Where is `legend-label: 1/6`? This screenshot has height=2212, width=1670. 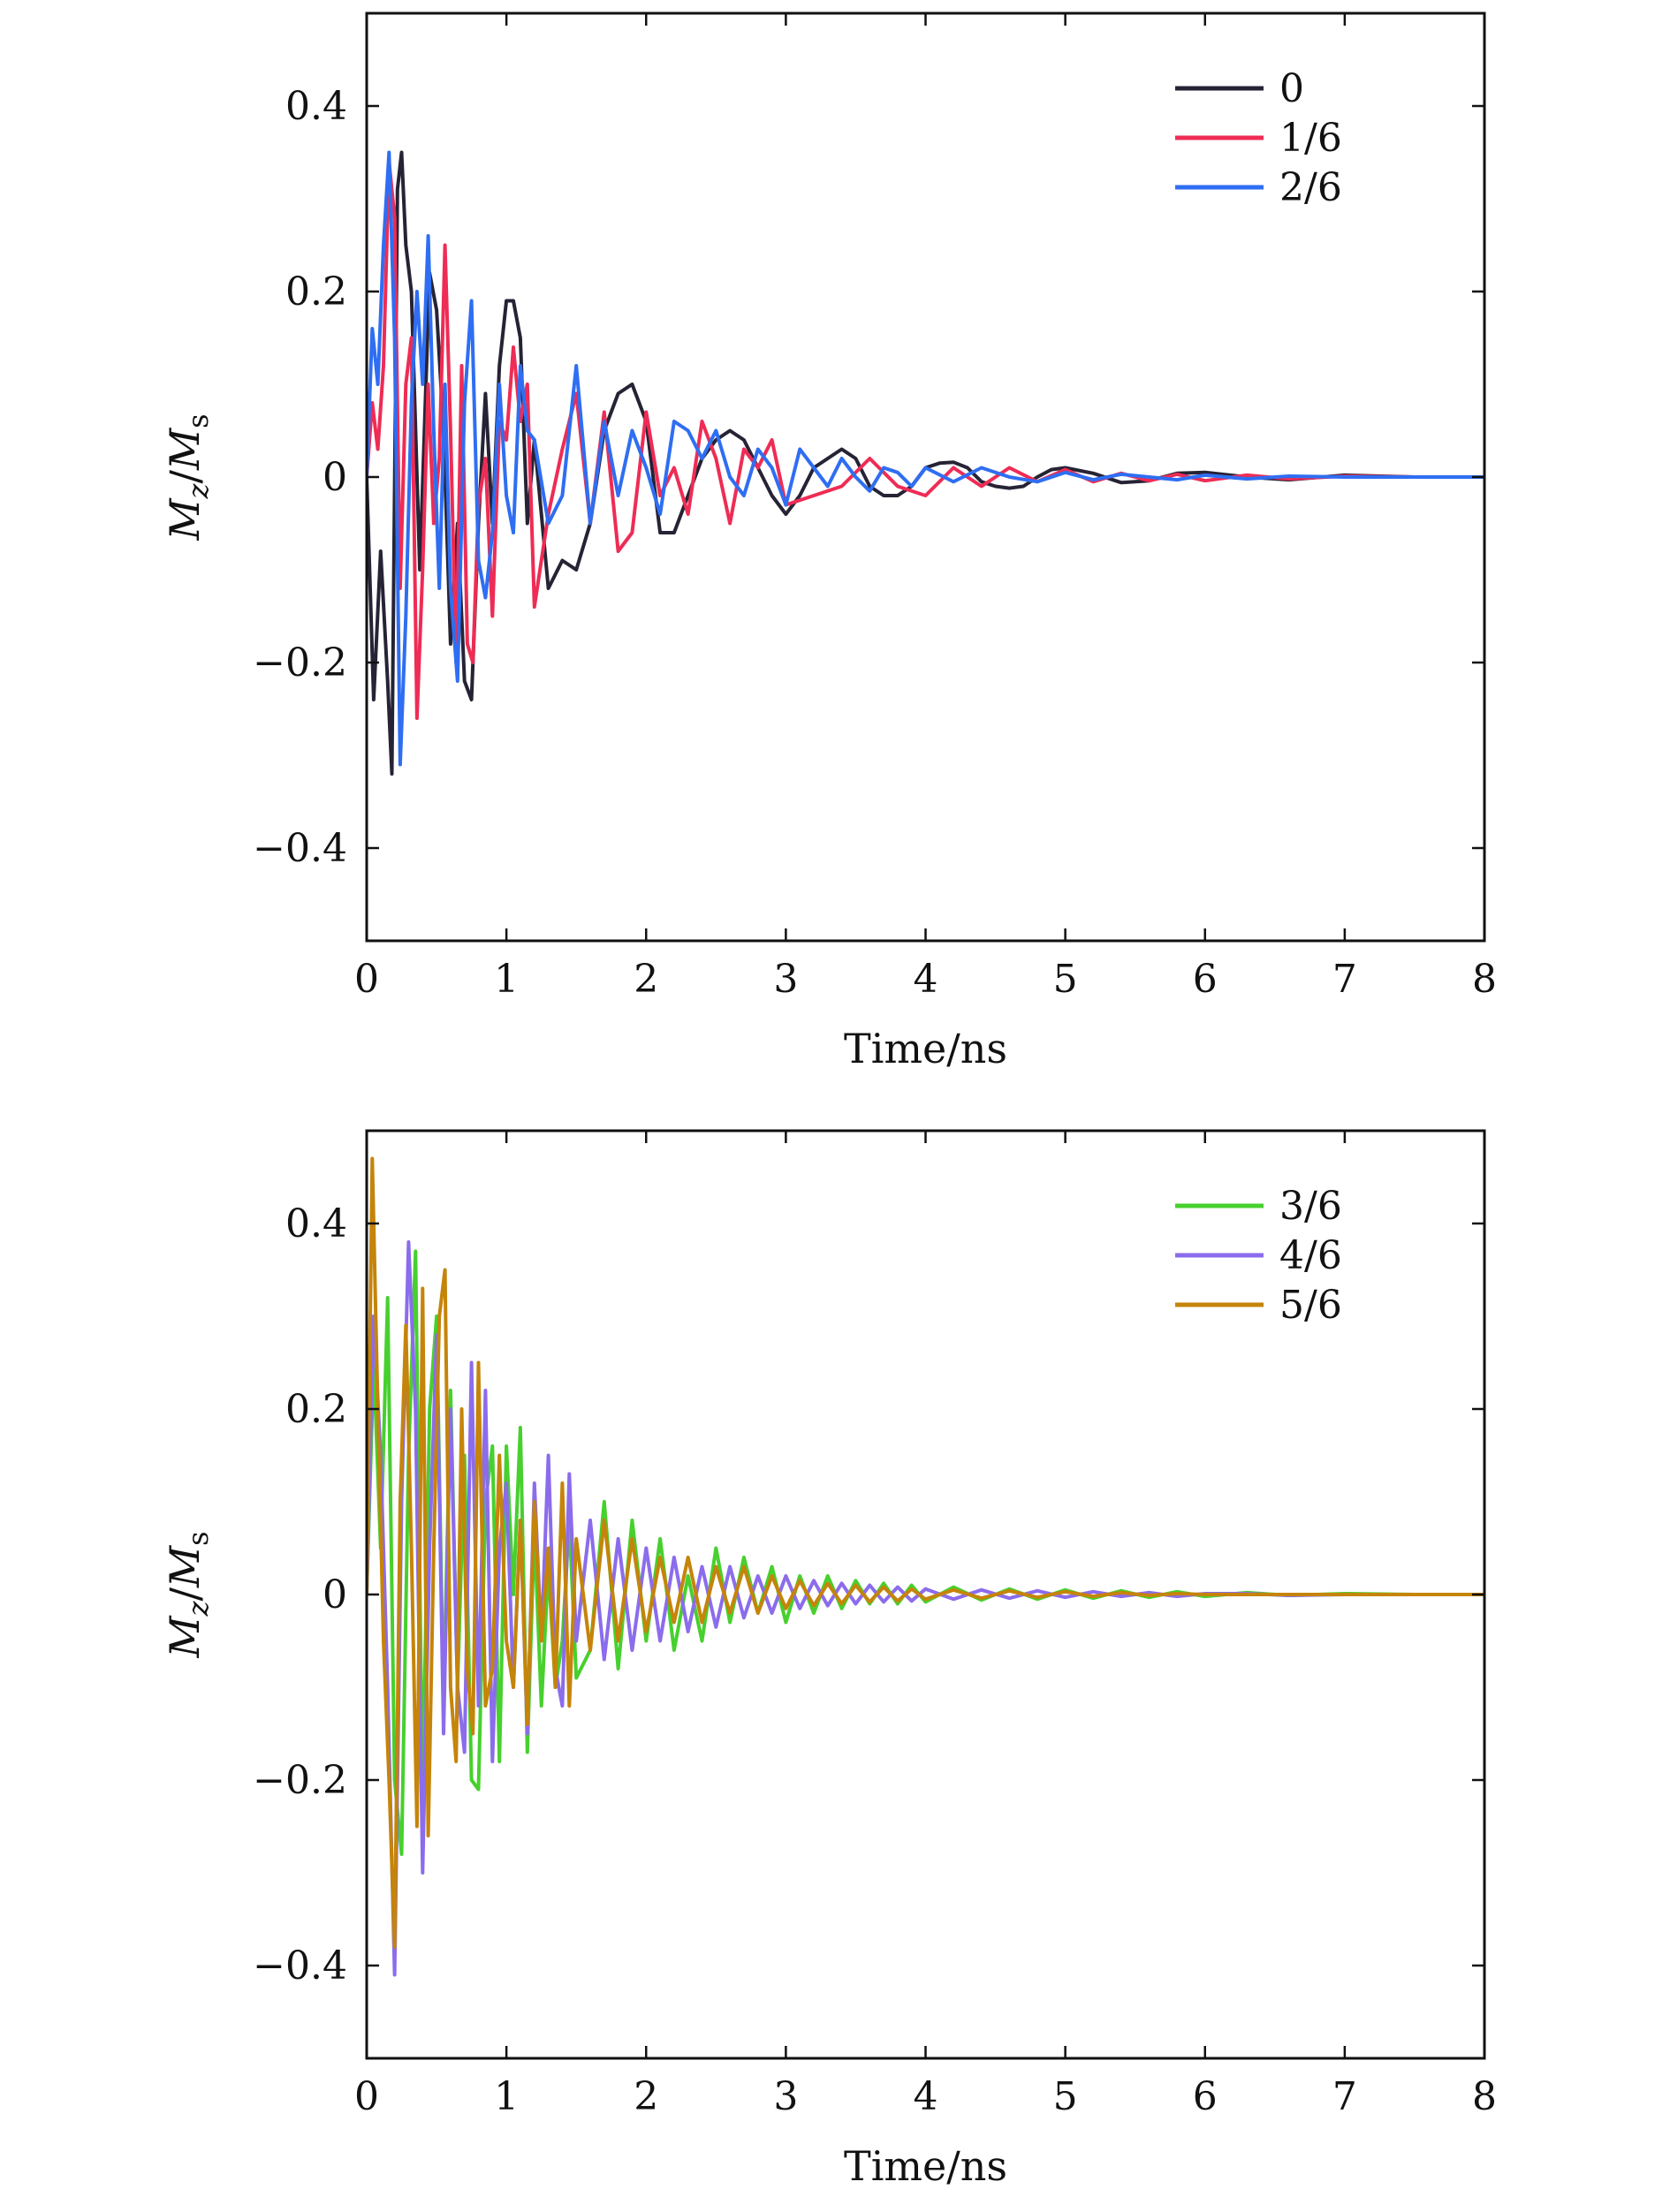
legend-label: 1/6 is located at coordinates (1310, 138).